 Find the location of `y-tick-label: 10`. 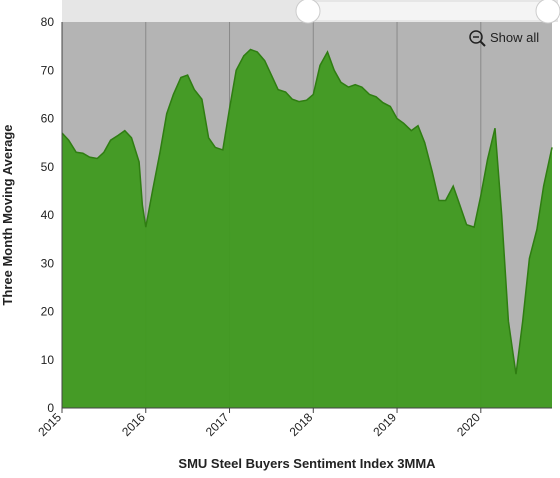

y-tick-label: 10 is located at coordinates (48, 360).